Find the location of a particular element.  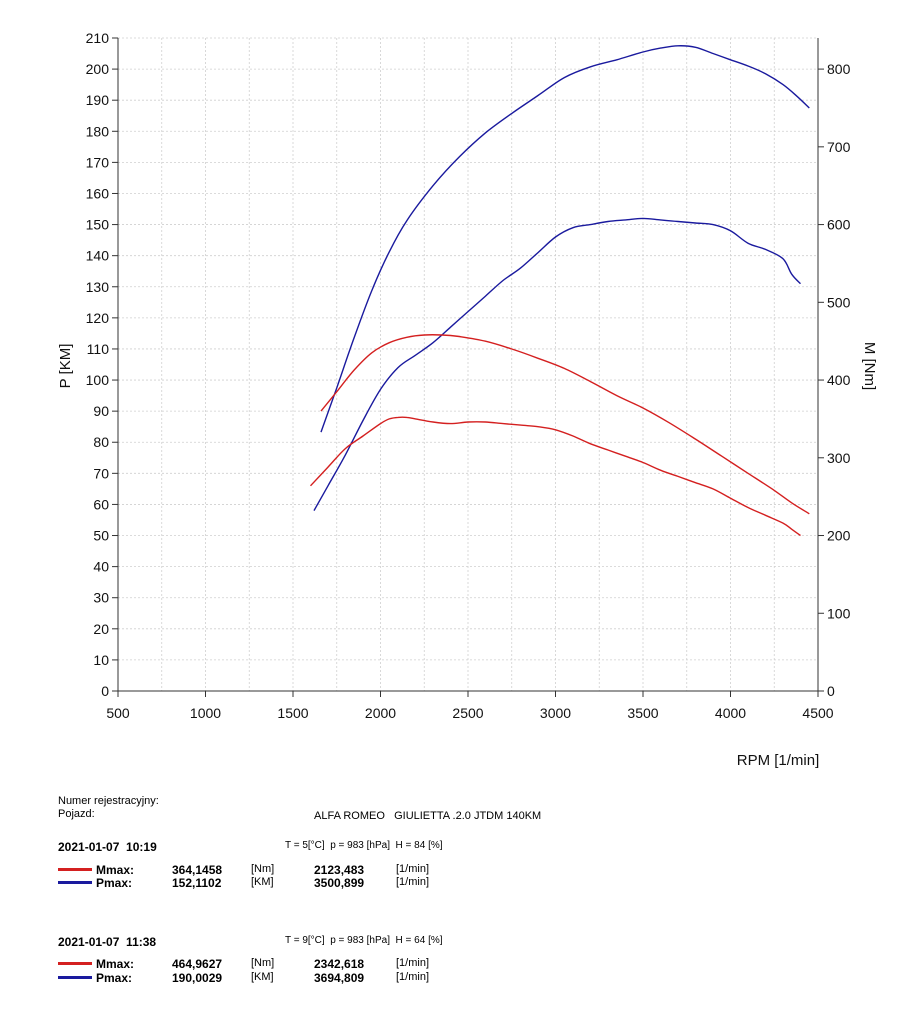

y-tick-label-right: 100 is located at coordinates (839, 613).